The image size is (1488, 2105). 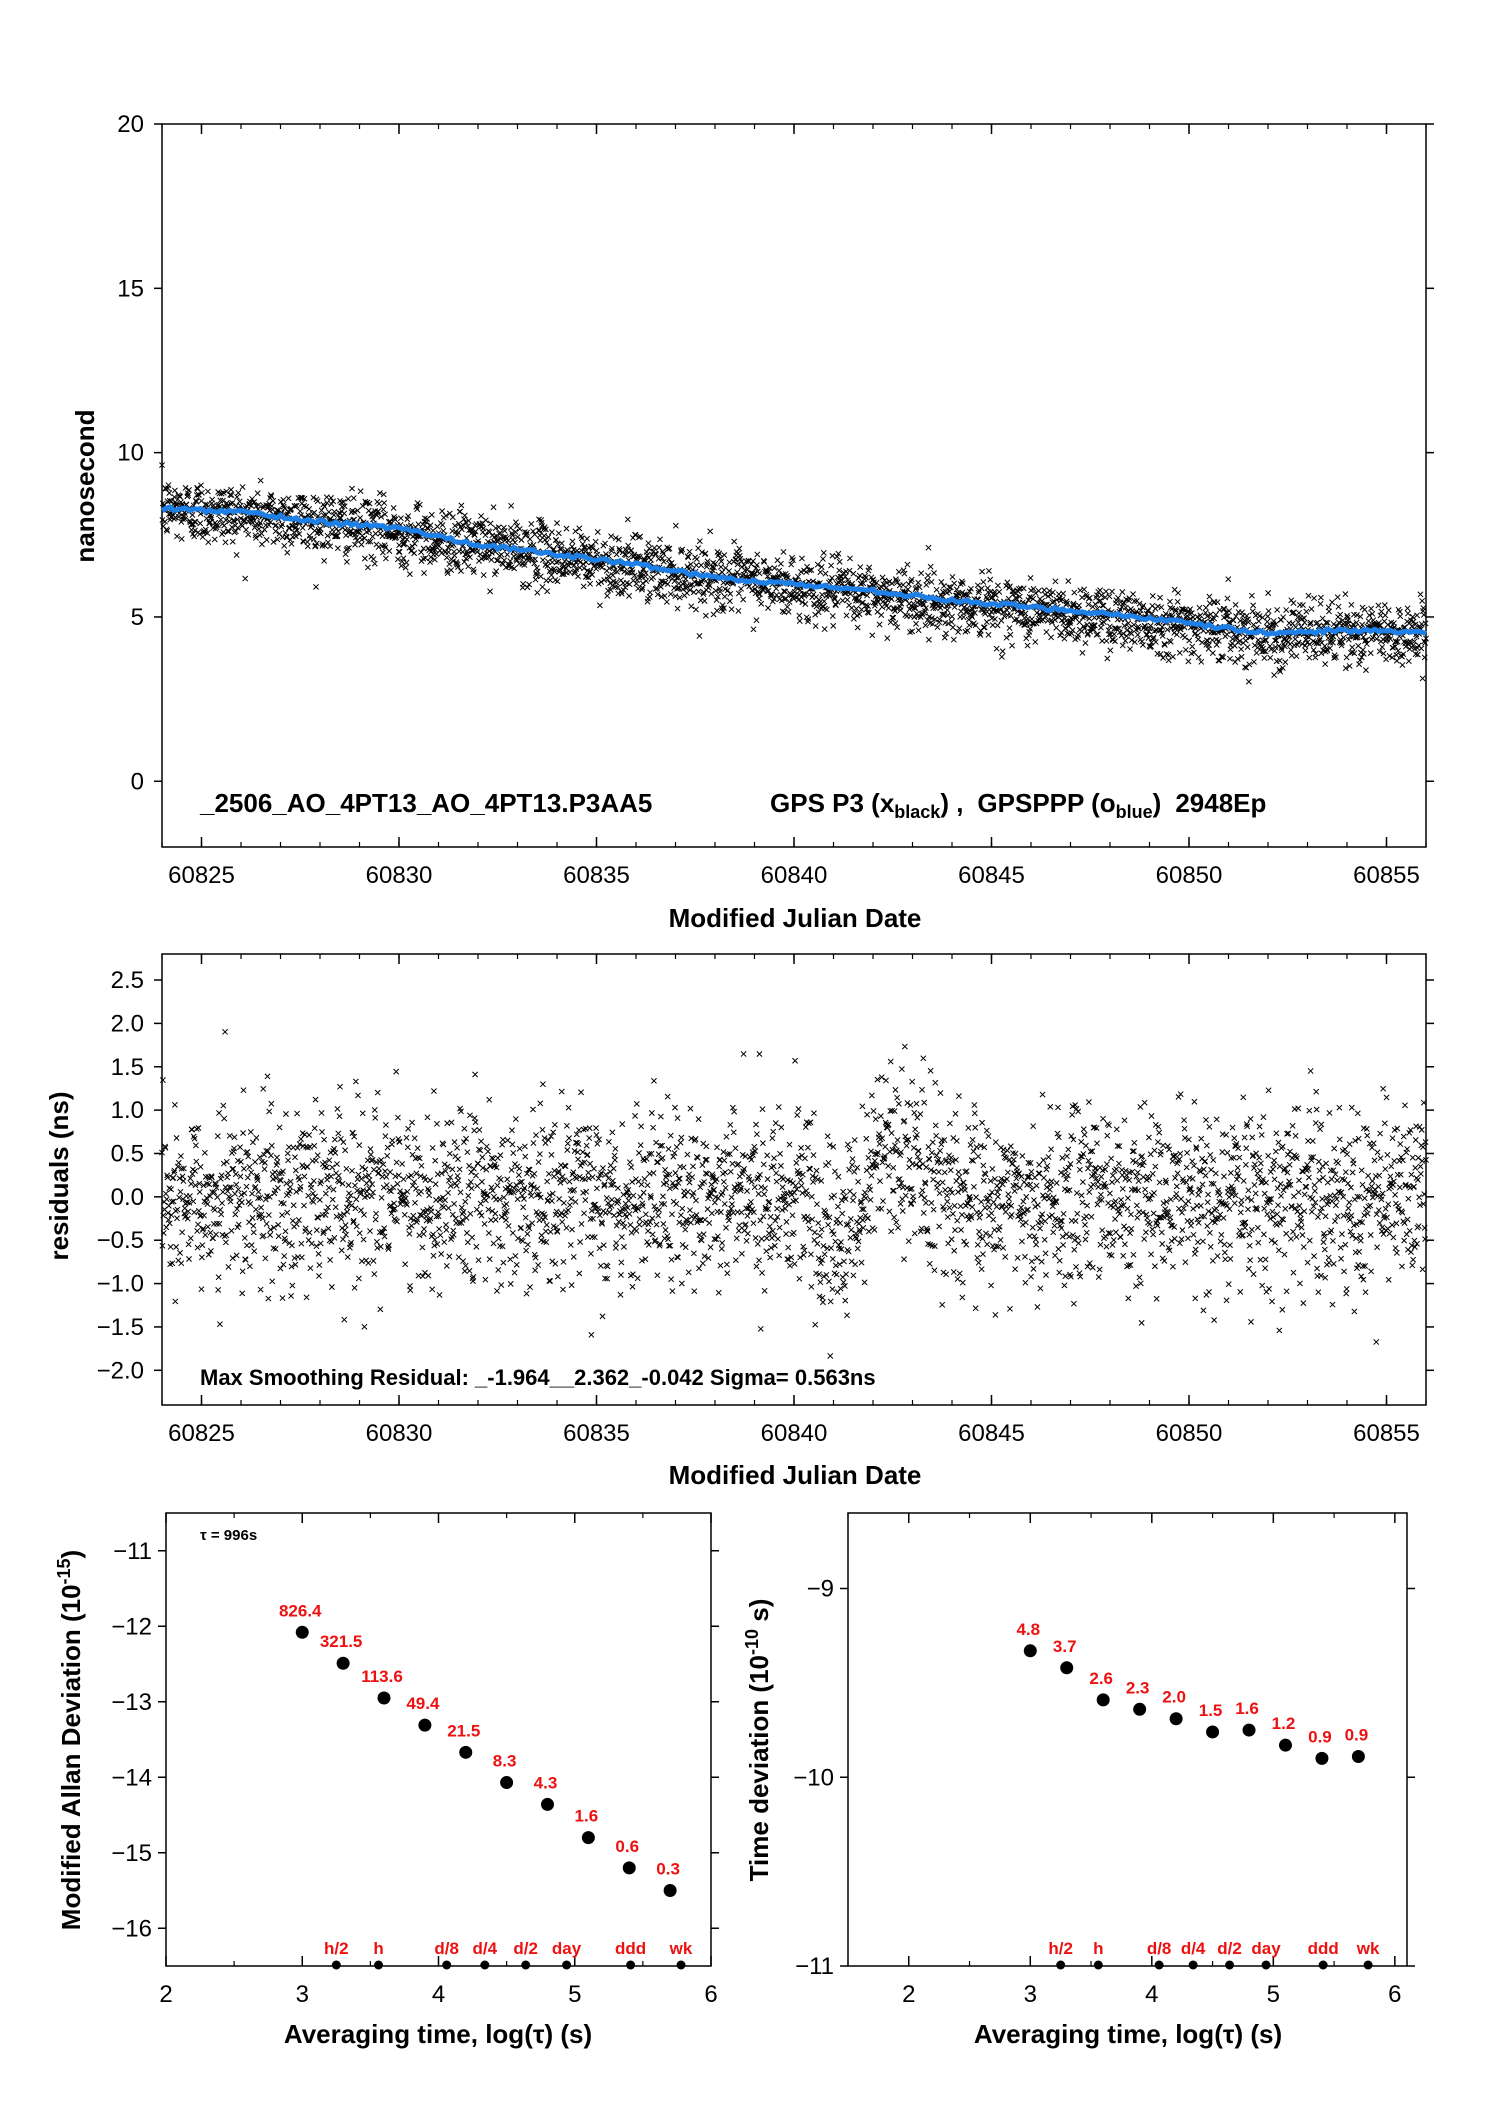 What do you see at coordinates (832, 803) in the screenshot?
I see `legend-gps-p3: GPS P3 (x` at bounding box center [832, 803].